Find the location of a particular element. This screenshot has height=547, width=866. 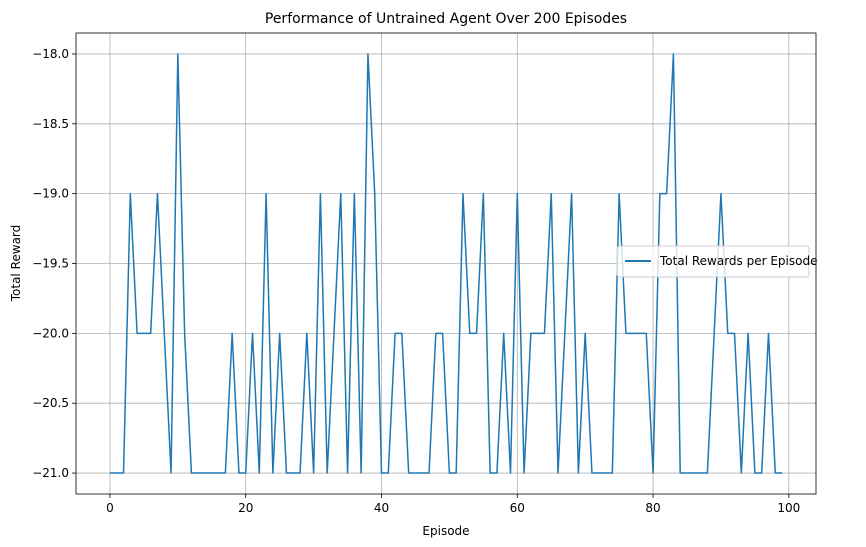

x-axis-label: Episode is located at coordinates (445, 531).